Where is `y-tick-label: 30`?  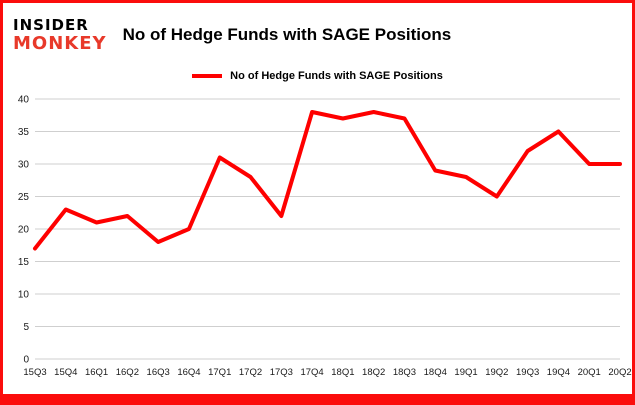
y-tick-label: 30 is located at coordinates (24, 165).